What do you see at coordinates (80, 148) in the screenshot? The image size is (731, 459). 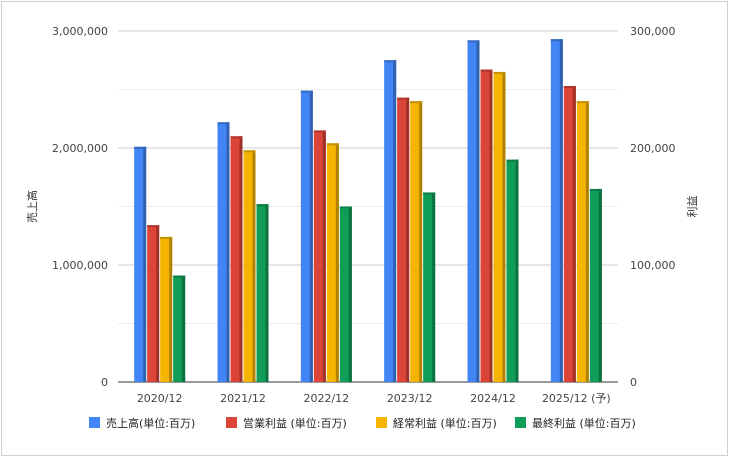 I see `left-tick-label: 2,000,000` at bounding box center [80, 148].